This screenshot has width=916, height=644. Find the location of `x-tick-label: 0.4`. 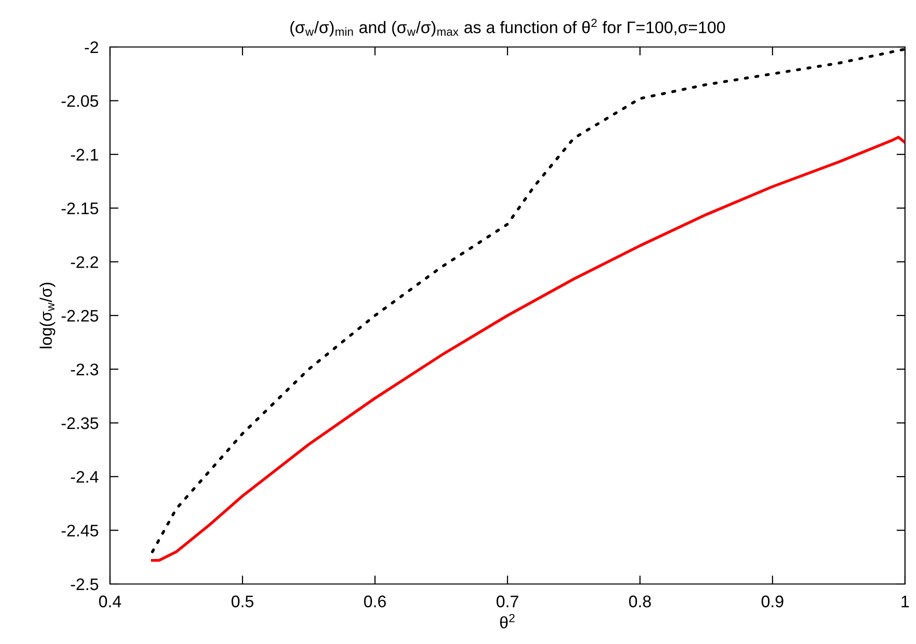

x-tick-label: 0.4 is located at coordinates (110, 602).